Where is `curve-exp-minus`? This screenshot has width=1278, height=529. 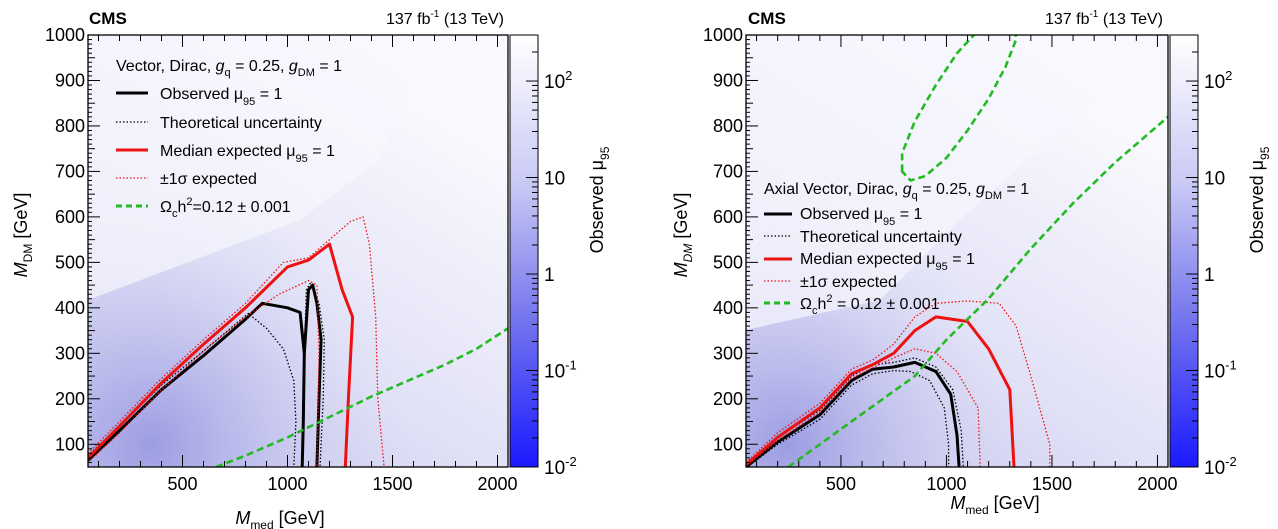 curve-exp-minus is located at coordinates (863, 407).